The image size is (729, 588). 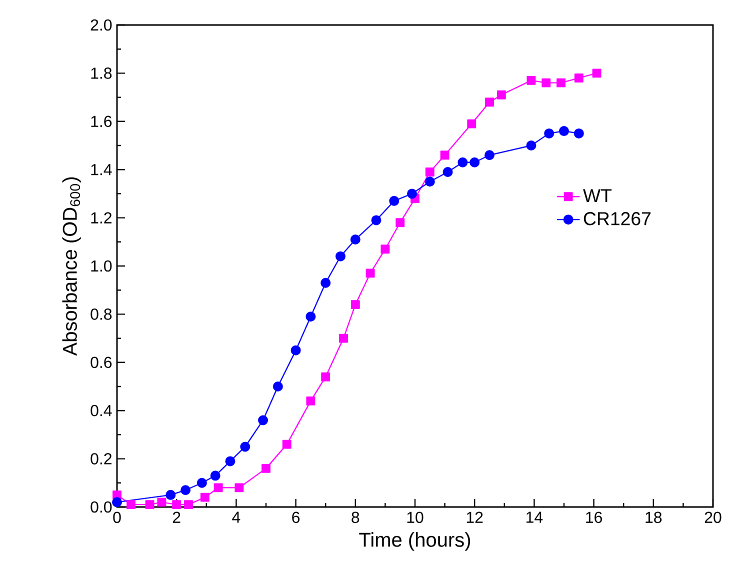 What do you see at coordinates (117, 518) in the screenshot?
I see `x-tick-label: 0` at bounding box center [117, 518].